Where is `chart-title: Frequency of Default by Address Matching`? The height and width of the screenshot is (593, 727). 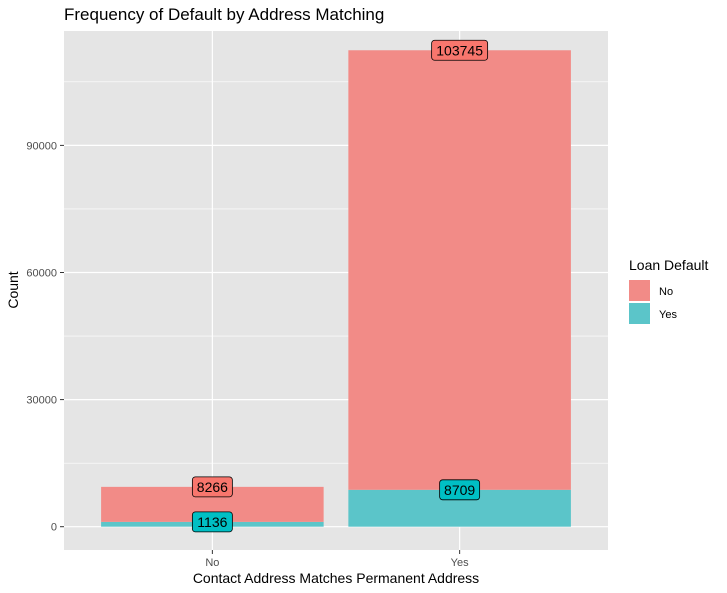 chart-title: Frequency of Default by Address Matching is located at coordinates (224, 14).